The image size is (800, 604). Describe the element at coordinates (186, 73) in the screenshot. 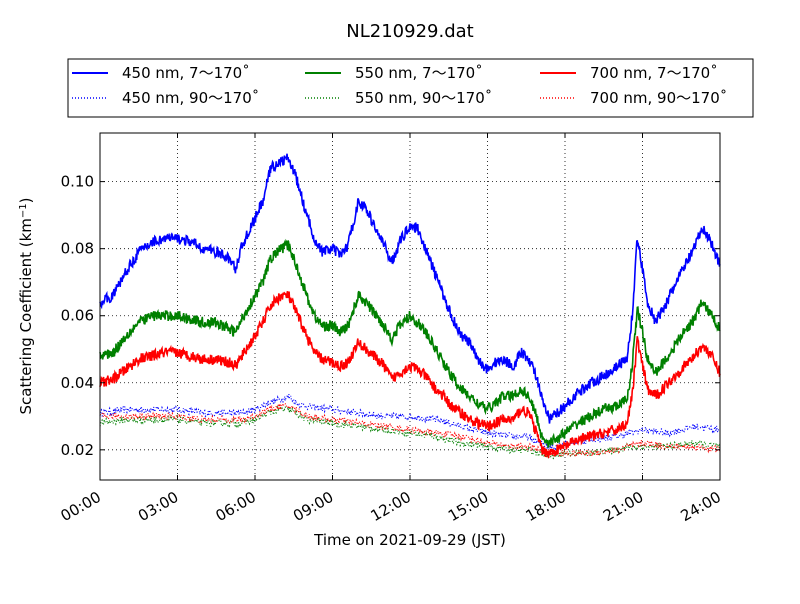

I see `legend-label: 450 nm, 7～170˚` at that location.